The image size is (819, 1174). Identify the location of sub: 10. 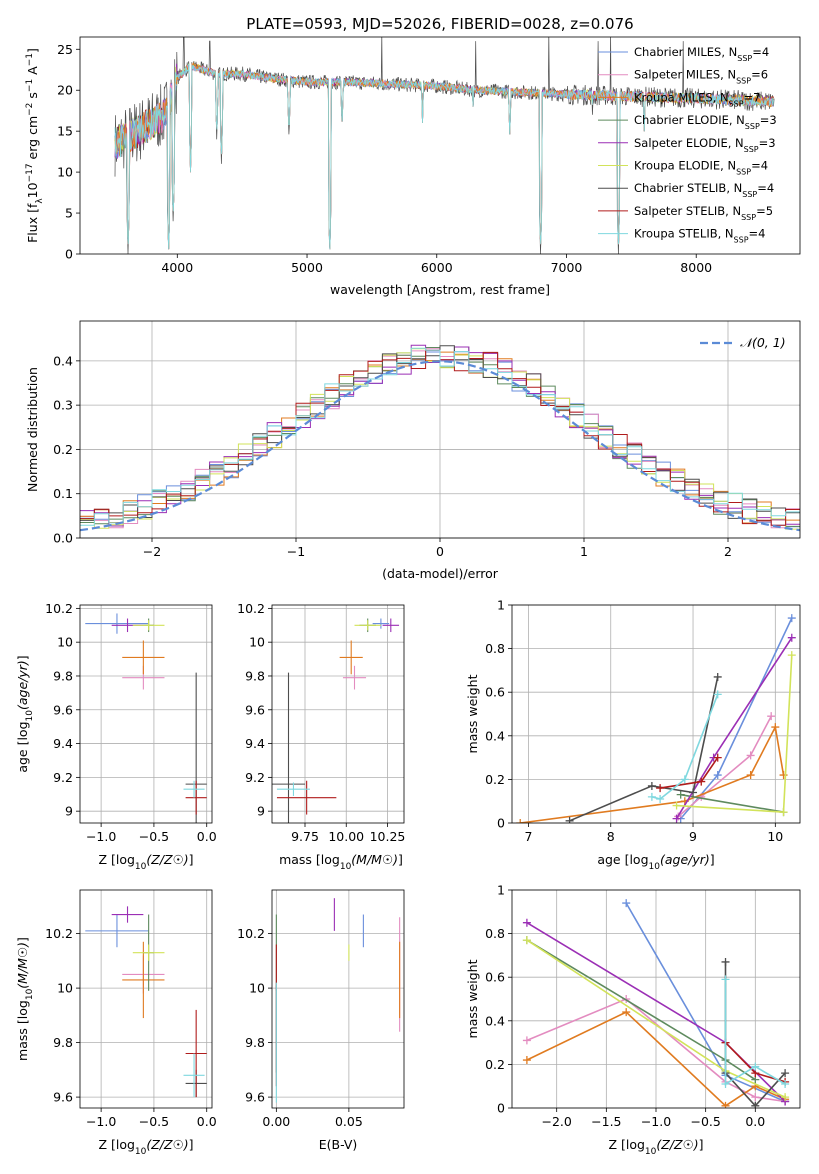
(141, 867).